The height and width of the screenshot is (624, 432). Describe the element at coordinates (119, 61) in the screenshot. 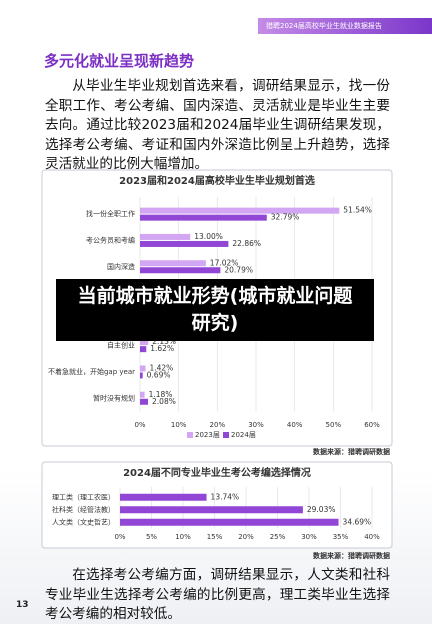

I see `section-heading: 多元化就业呈现新趋势` at that location.